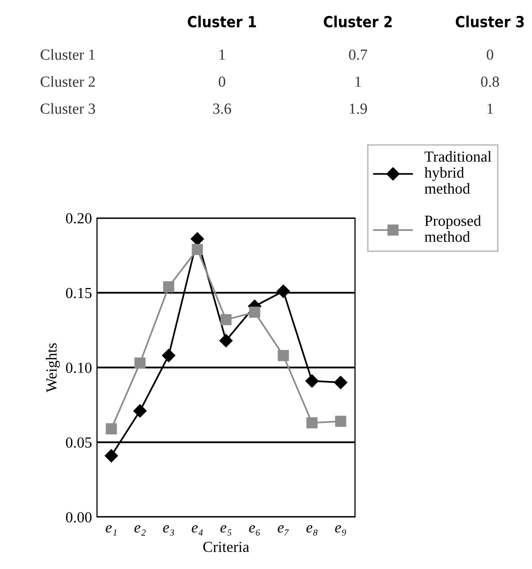 This screenshot has width=532, height=569. What do you see at coordinates (222, 109) in the screenshot?
I see `text: 3.6` at bounding box center [222, 109].